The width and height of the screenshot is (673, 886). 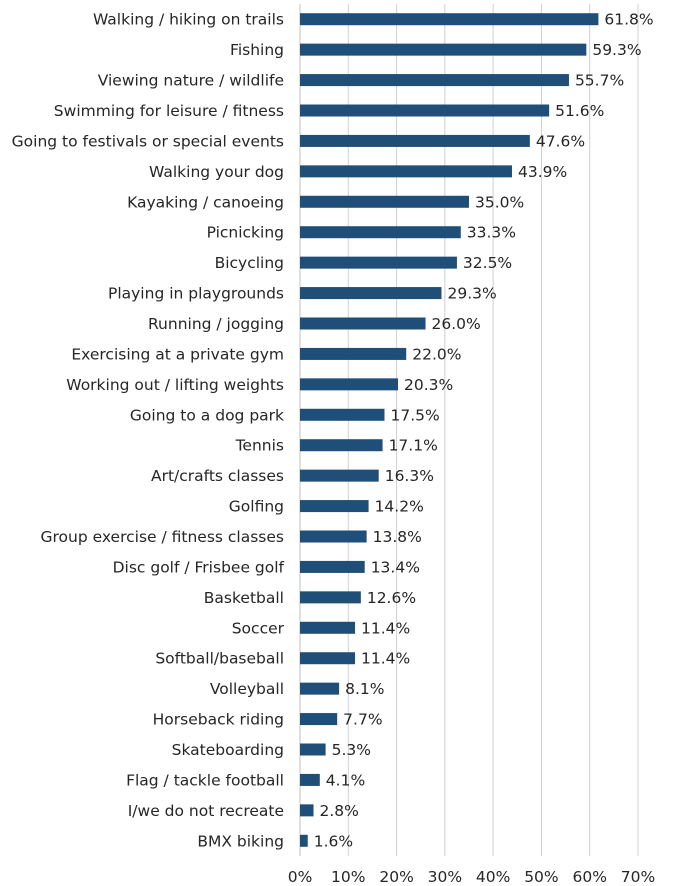 I want to click on data-label: 43.9%, so click(x=542, y=172).